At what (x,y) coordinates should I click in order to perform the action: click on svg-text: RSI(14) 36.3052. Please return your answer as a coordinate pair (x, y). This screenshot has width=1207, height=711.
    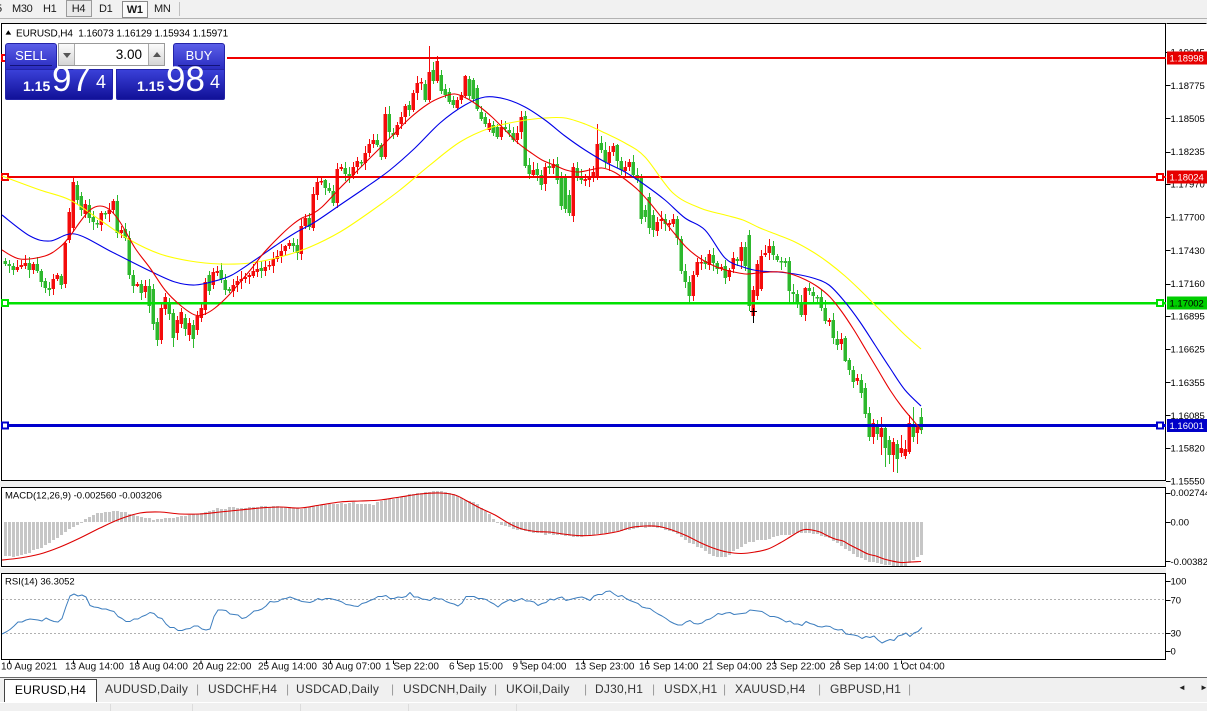
    Looking at the image, I should click on (40, 582).